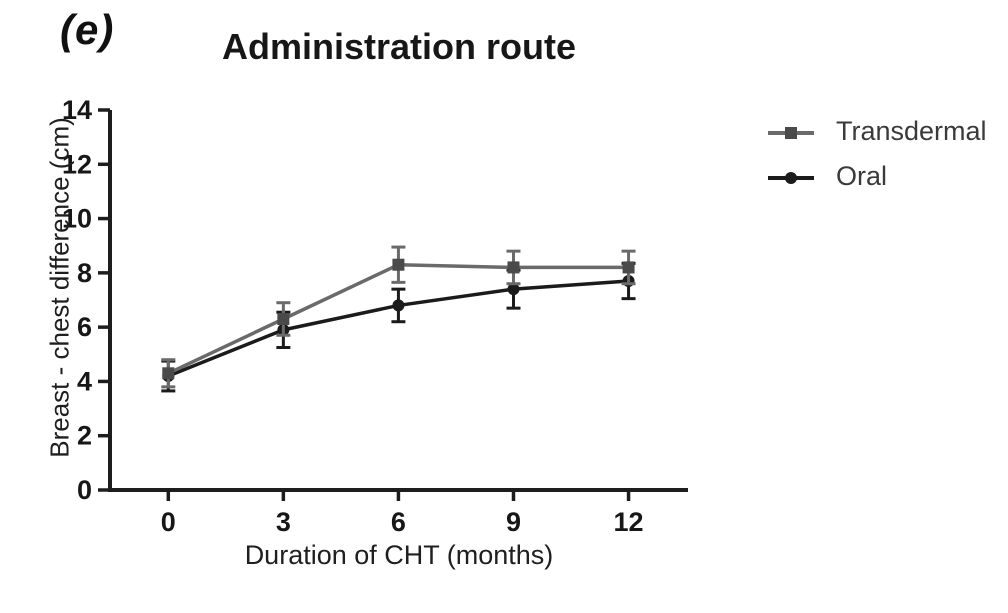  What do you see at coordinates (398, 317) in the screenshot?
I see `series-transdermal` at bounding box center [398, 317].